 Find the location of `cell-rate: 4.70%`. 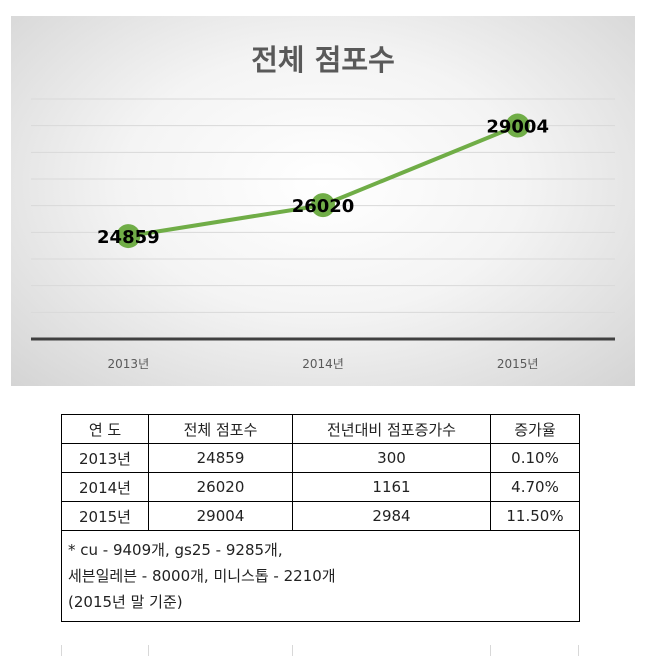

cell-rate: 4.70% is located at coordinates (535, 487).